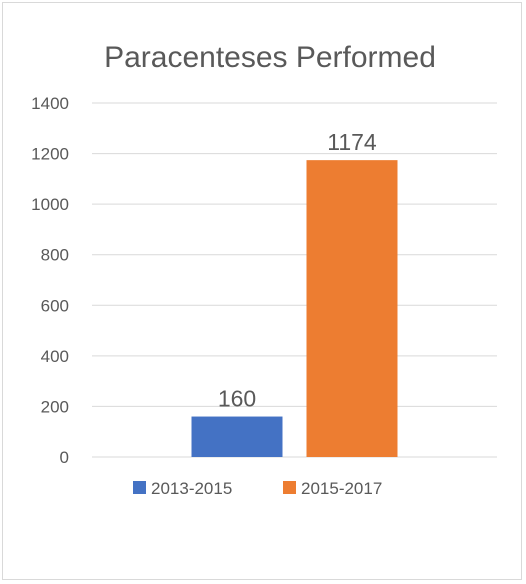 This screenshot has width=526, height=584. Describe the element at coordinates (270, 57) in the screenshot. I see `chart-title: Paracenteses Performed` at that location.